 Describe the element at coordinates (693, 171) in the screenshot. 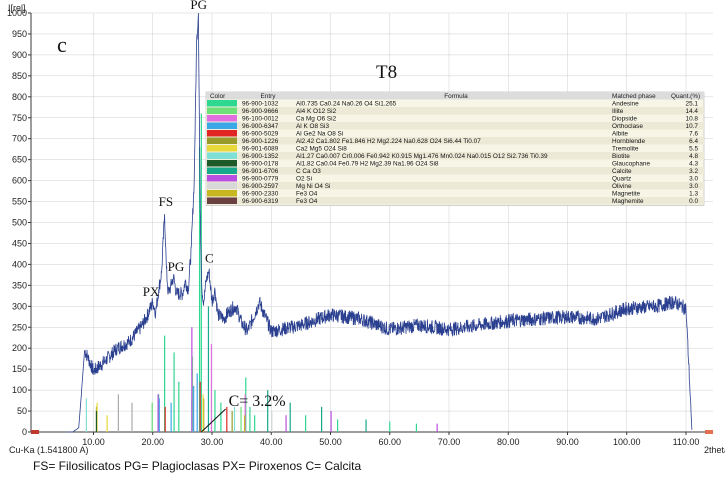

I see `table-quant-cell: 3.2` at that location.